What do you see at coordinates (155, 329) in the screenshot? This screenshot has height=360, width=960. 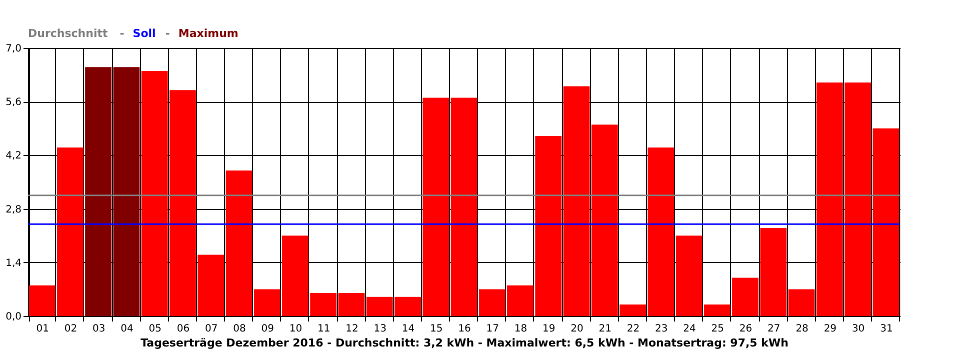 I see `x-tick-label: 05` at bounding box center [155, 329].